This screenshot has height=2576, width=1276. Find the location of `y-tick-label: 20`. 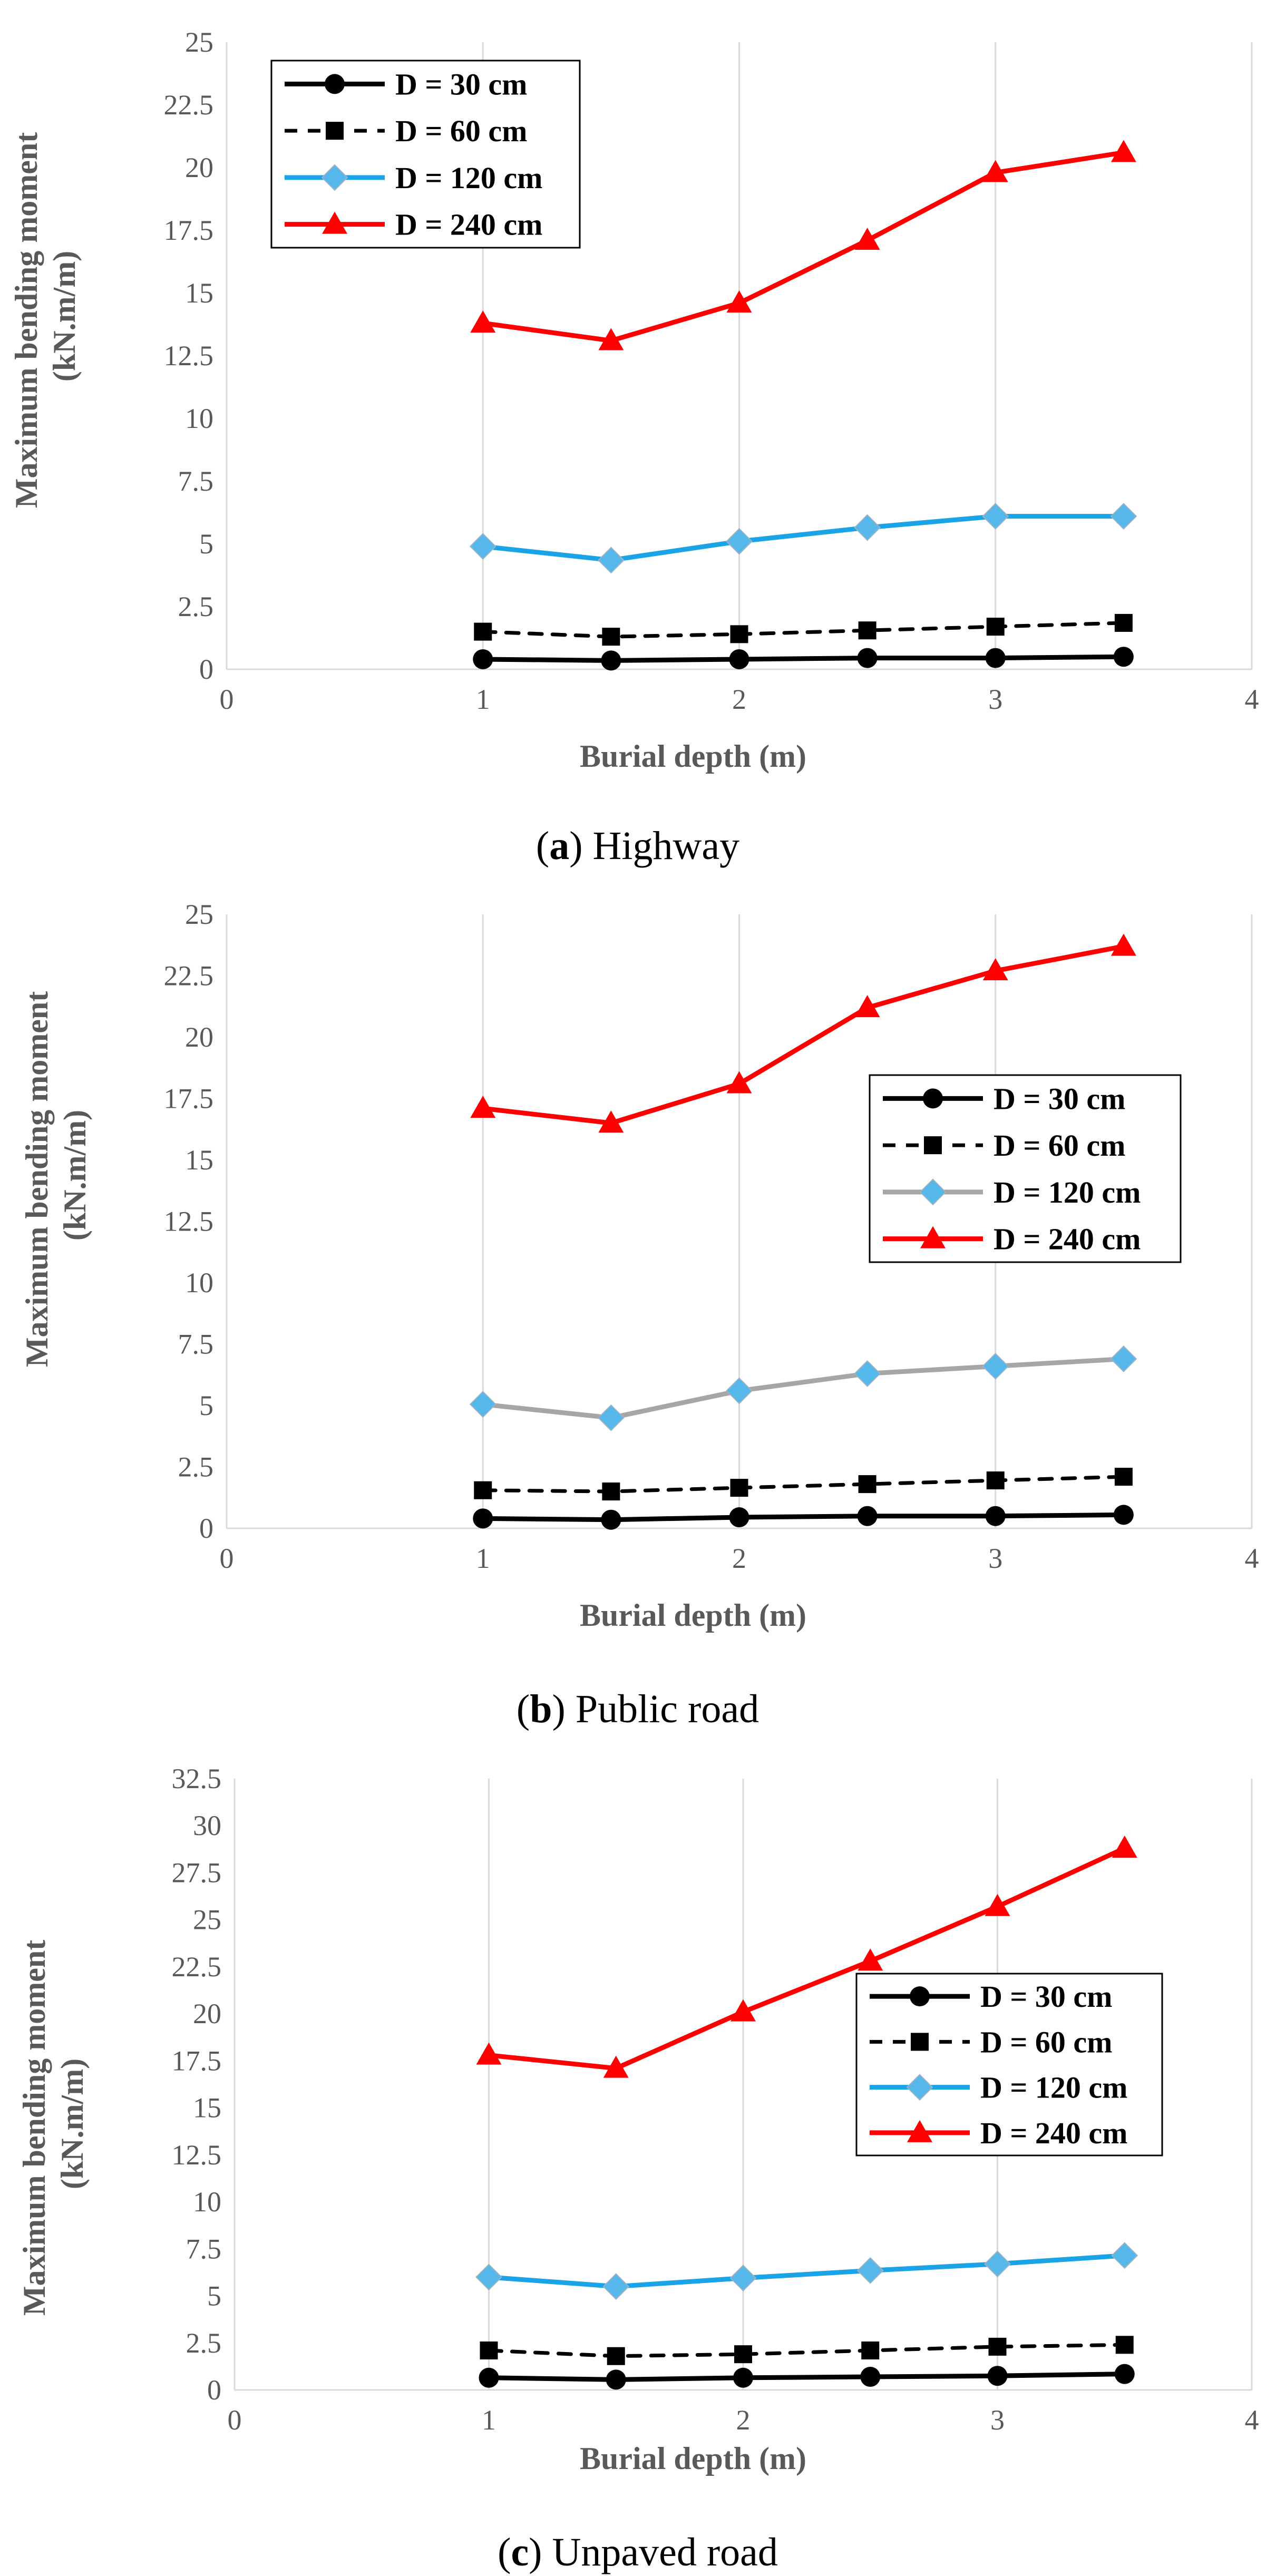

y-tick-label: 20 is located at coordinates (207, 2013).